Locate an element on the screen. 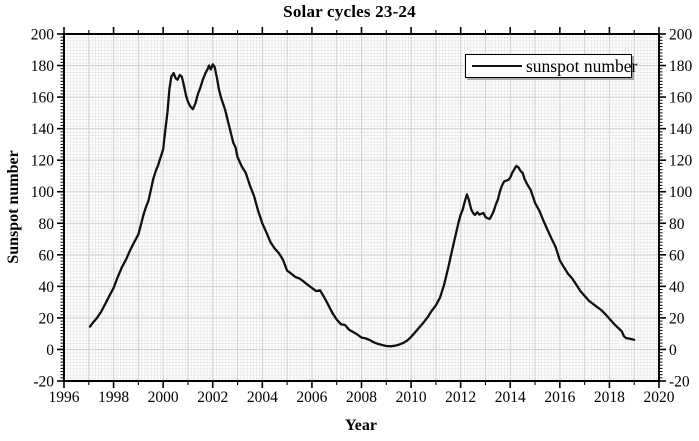 Image resolution: width=699 pixels, height=441 pixels. legend: sunspot number is located at coordinates (551, 66).